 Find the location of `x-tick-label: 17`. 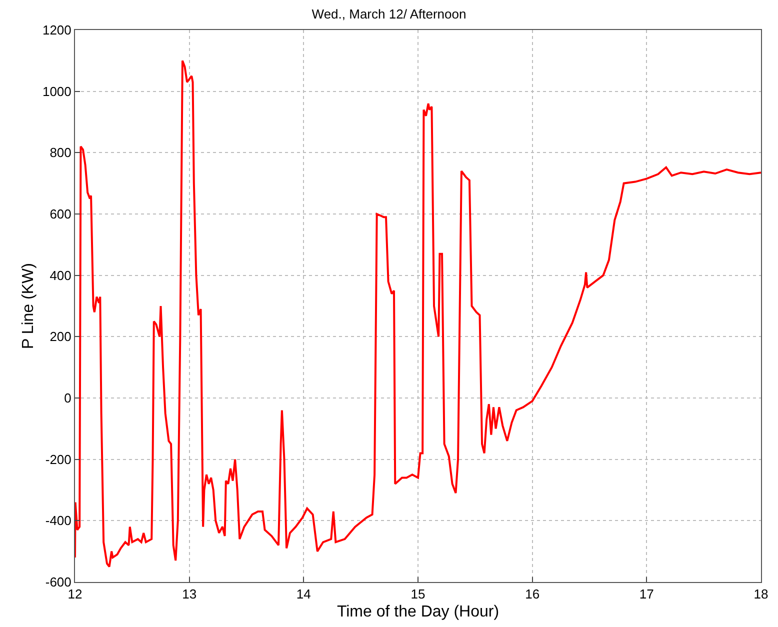

x-tick-label: 17 is located at coordinates (646, 594).